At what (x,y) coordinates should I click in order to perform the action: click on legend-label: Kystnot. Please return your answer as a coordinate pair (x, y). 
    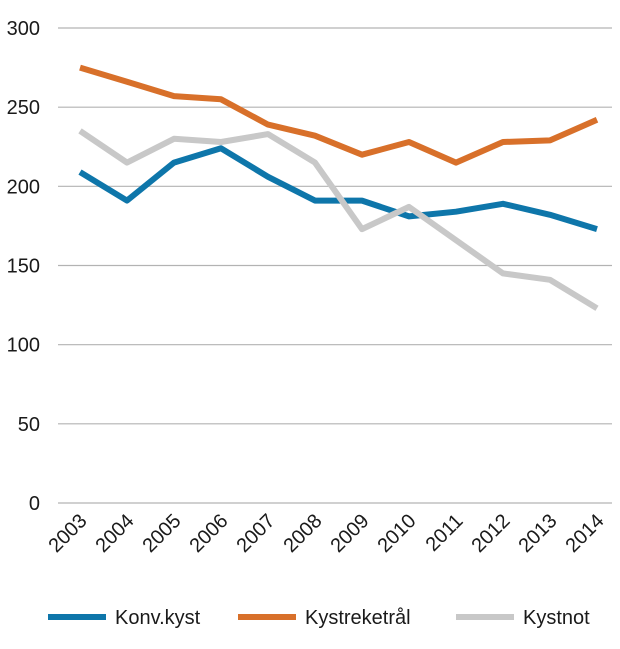
    Looking at the image, I should click on (556, 618).